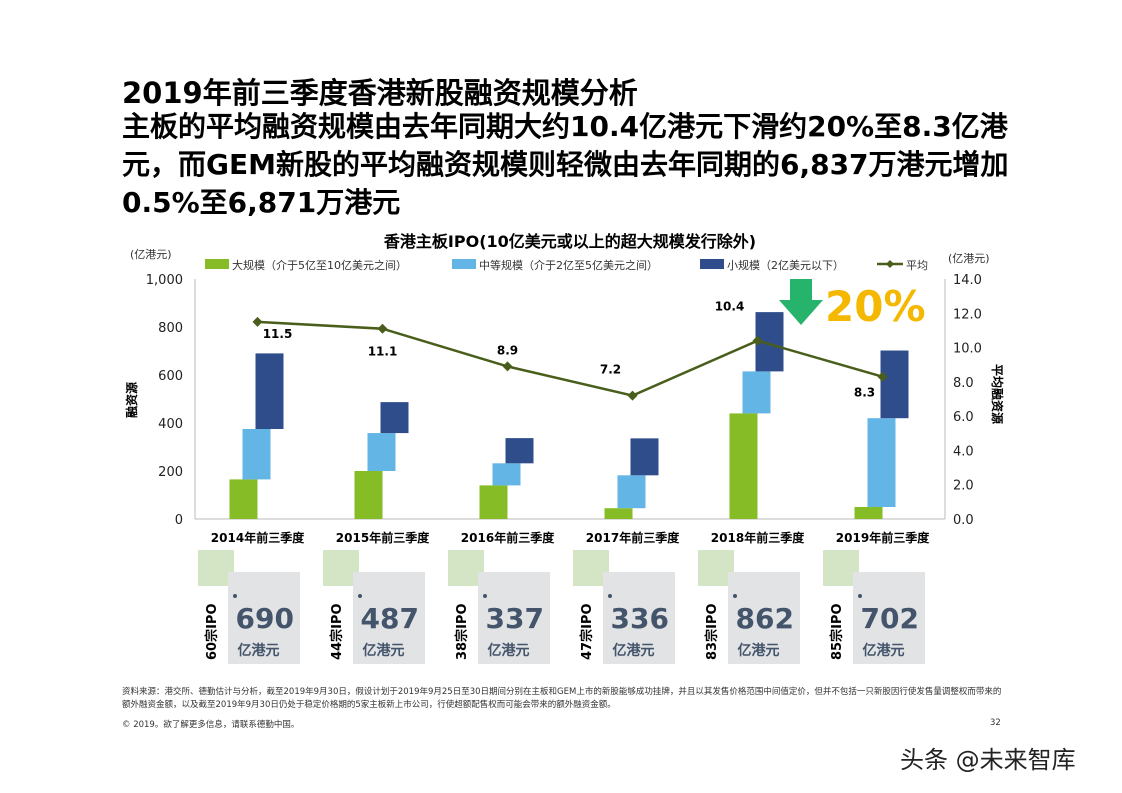  What do you see at coordinates (179, 520) in the screenshot?
I see `y-tick-label: 0` at bounding box center [179, 520].